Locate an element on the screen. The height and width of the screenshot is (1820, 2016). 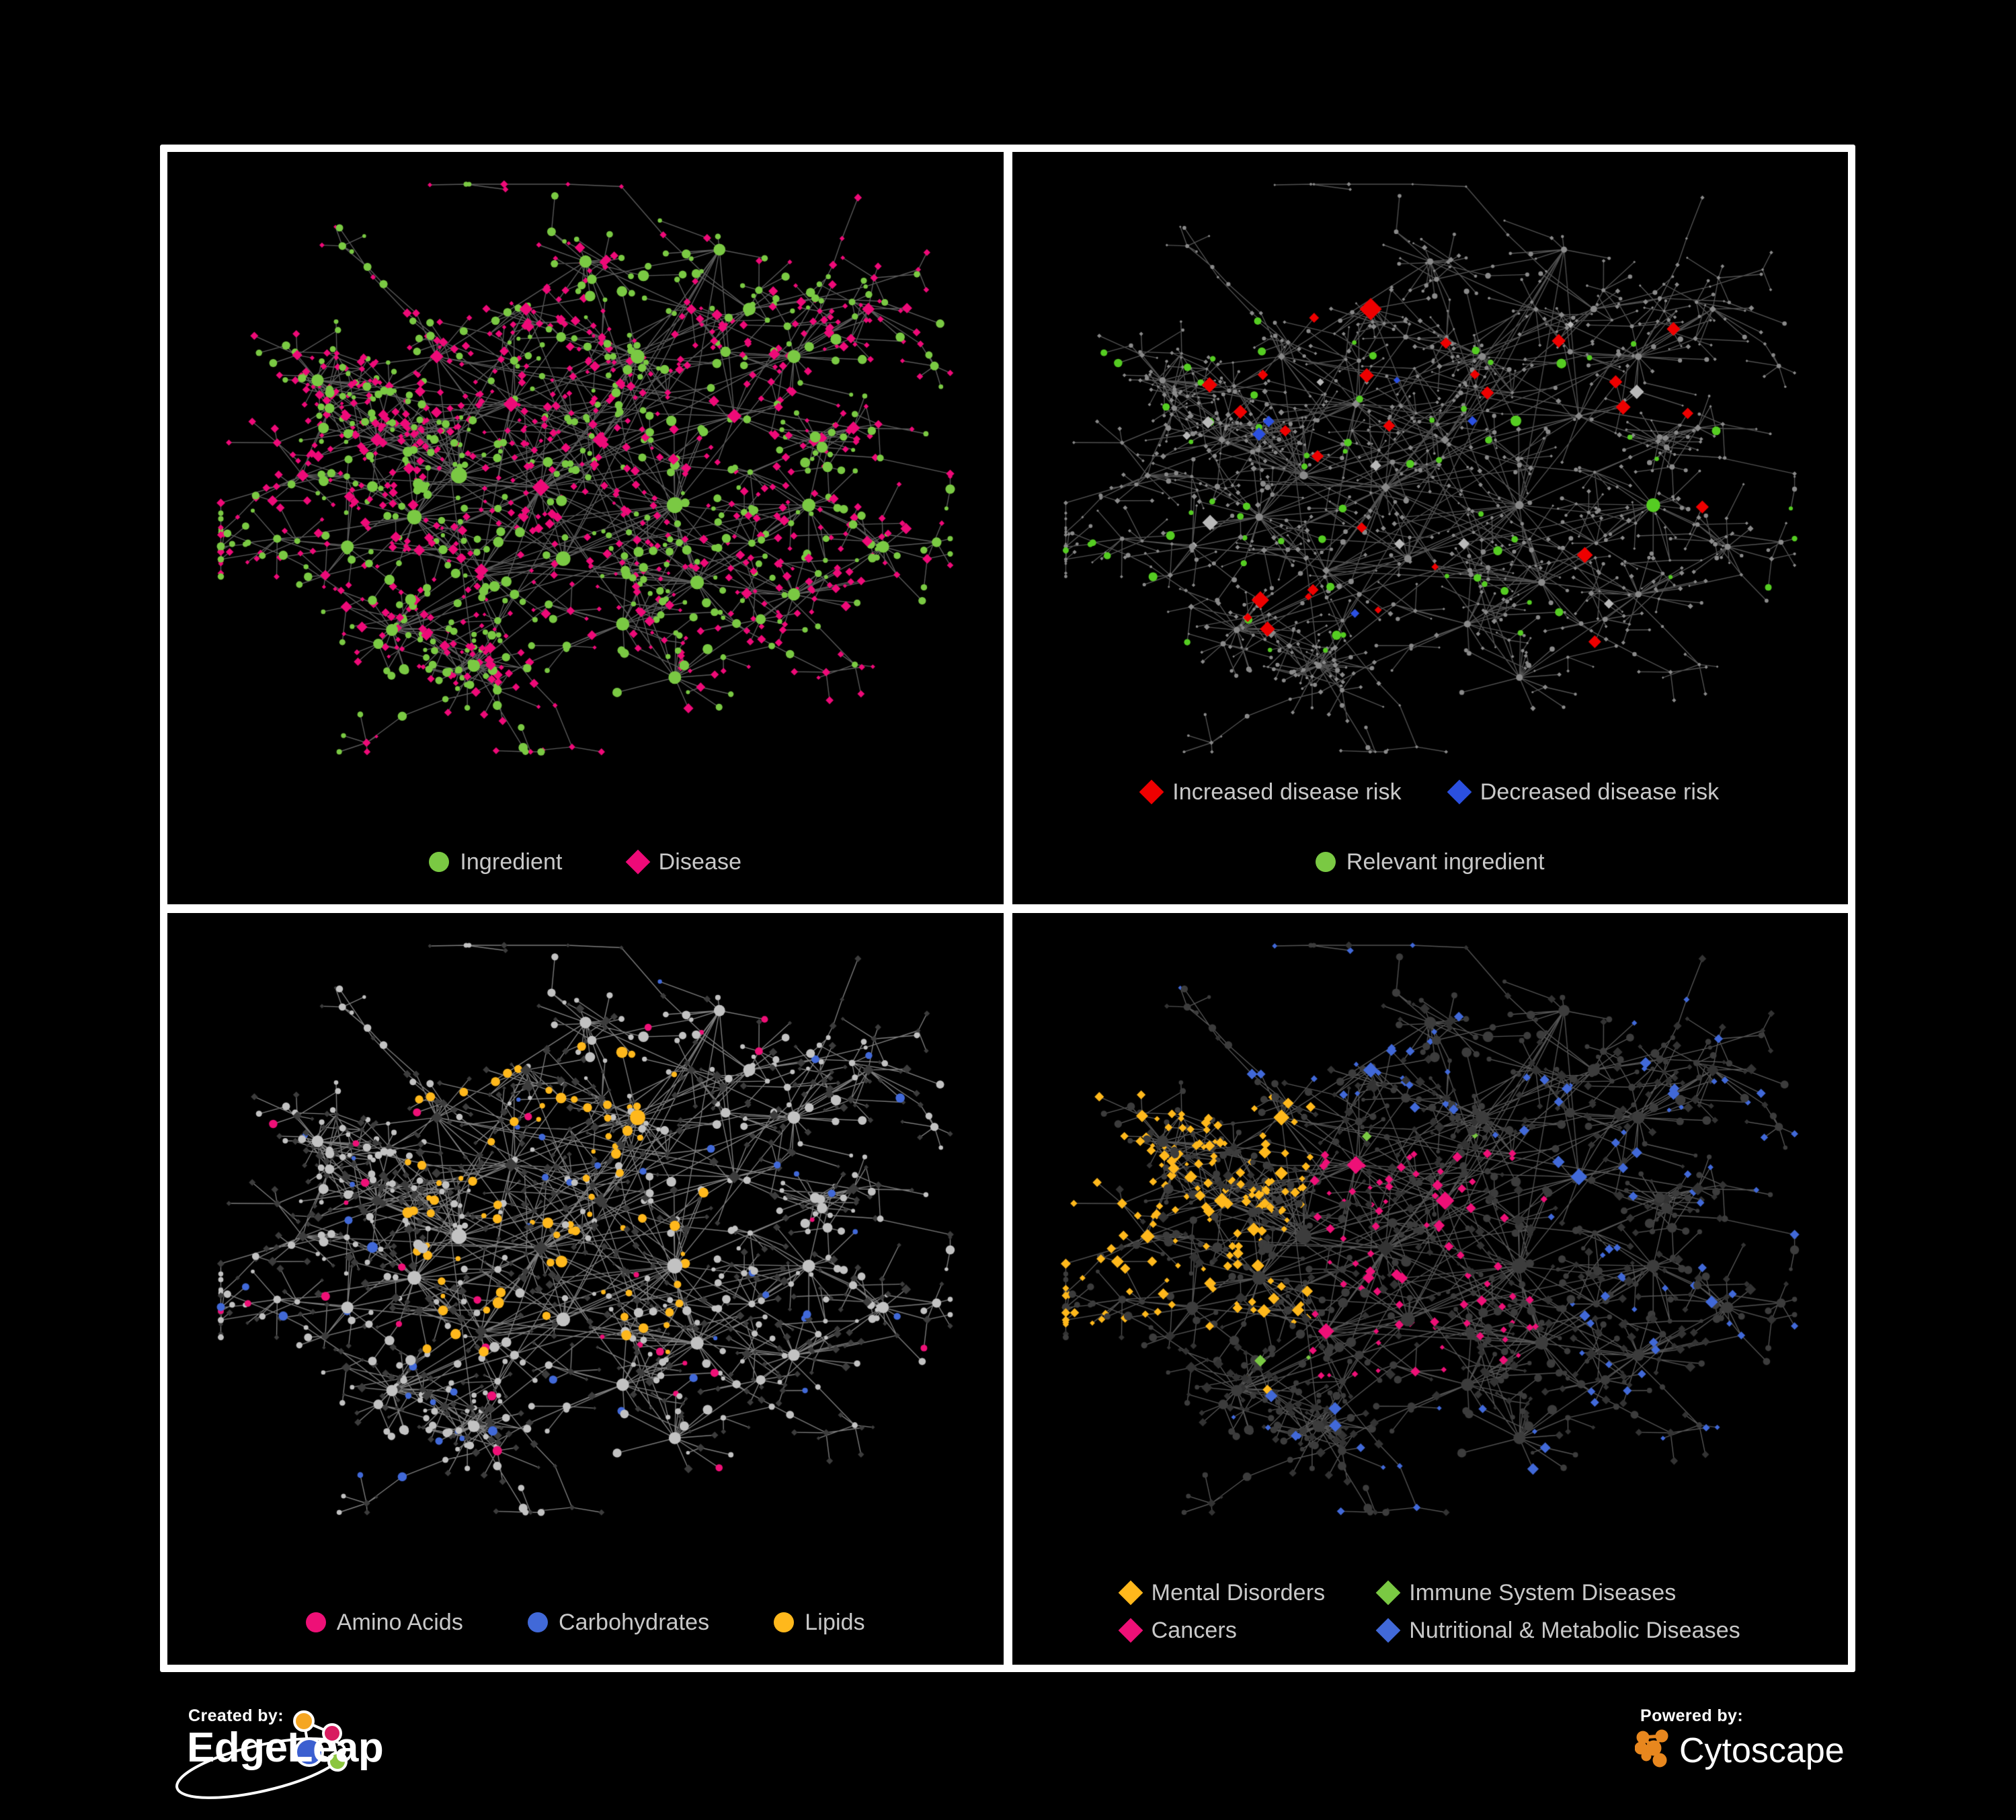
cytoscape-logo-icon is located at coordinates (1651, 1748).